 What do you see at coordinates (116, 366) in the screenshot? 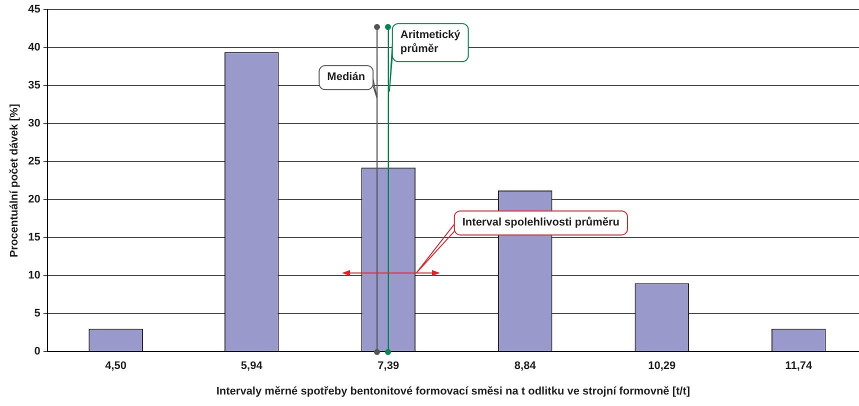
I see `x-tick-label: 4,50` at bounding box center [116, 366].